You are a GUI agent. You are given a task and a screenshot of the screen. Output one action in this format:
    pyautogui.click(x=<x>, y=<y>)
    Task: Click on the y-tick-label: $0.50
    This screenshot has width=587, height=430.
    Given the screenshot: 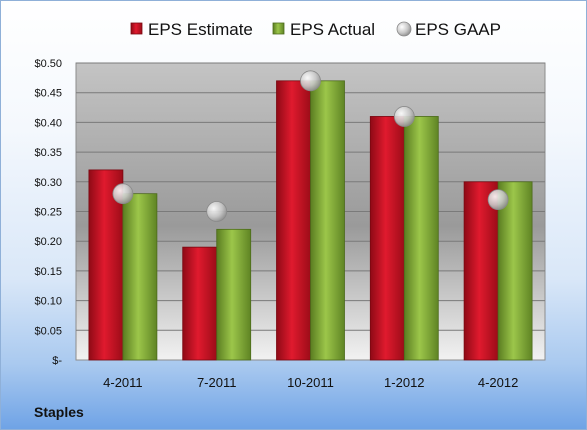 What is the action you would take?
    pyautogui.click(x=48, y=64)
    